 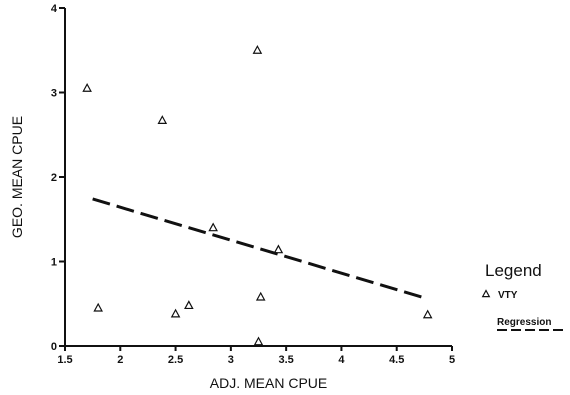 I want to click on x-tick-label: 1.5, so click(x=64, y=360).